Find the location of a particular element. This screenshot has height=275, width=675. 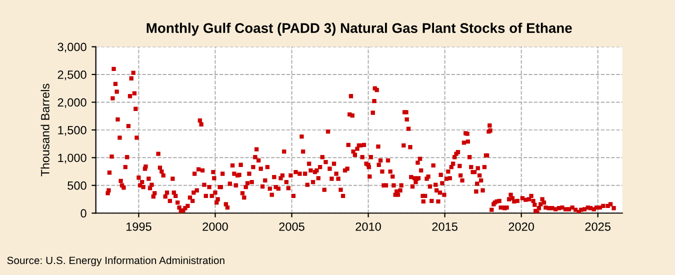

y-tick-label: 2,000 is located at coordinates (72, 103).